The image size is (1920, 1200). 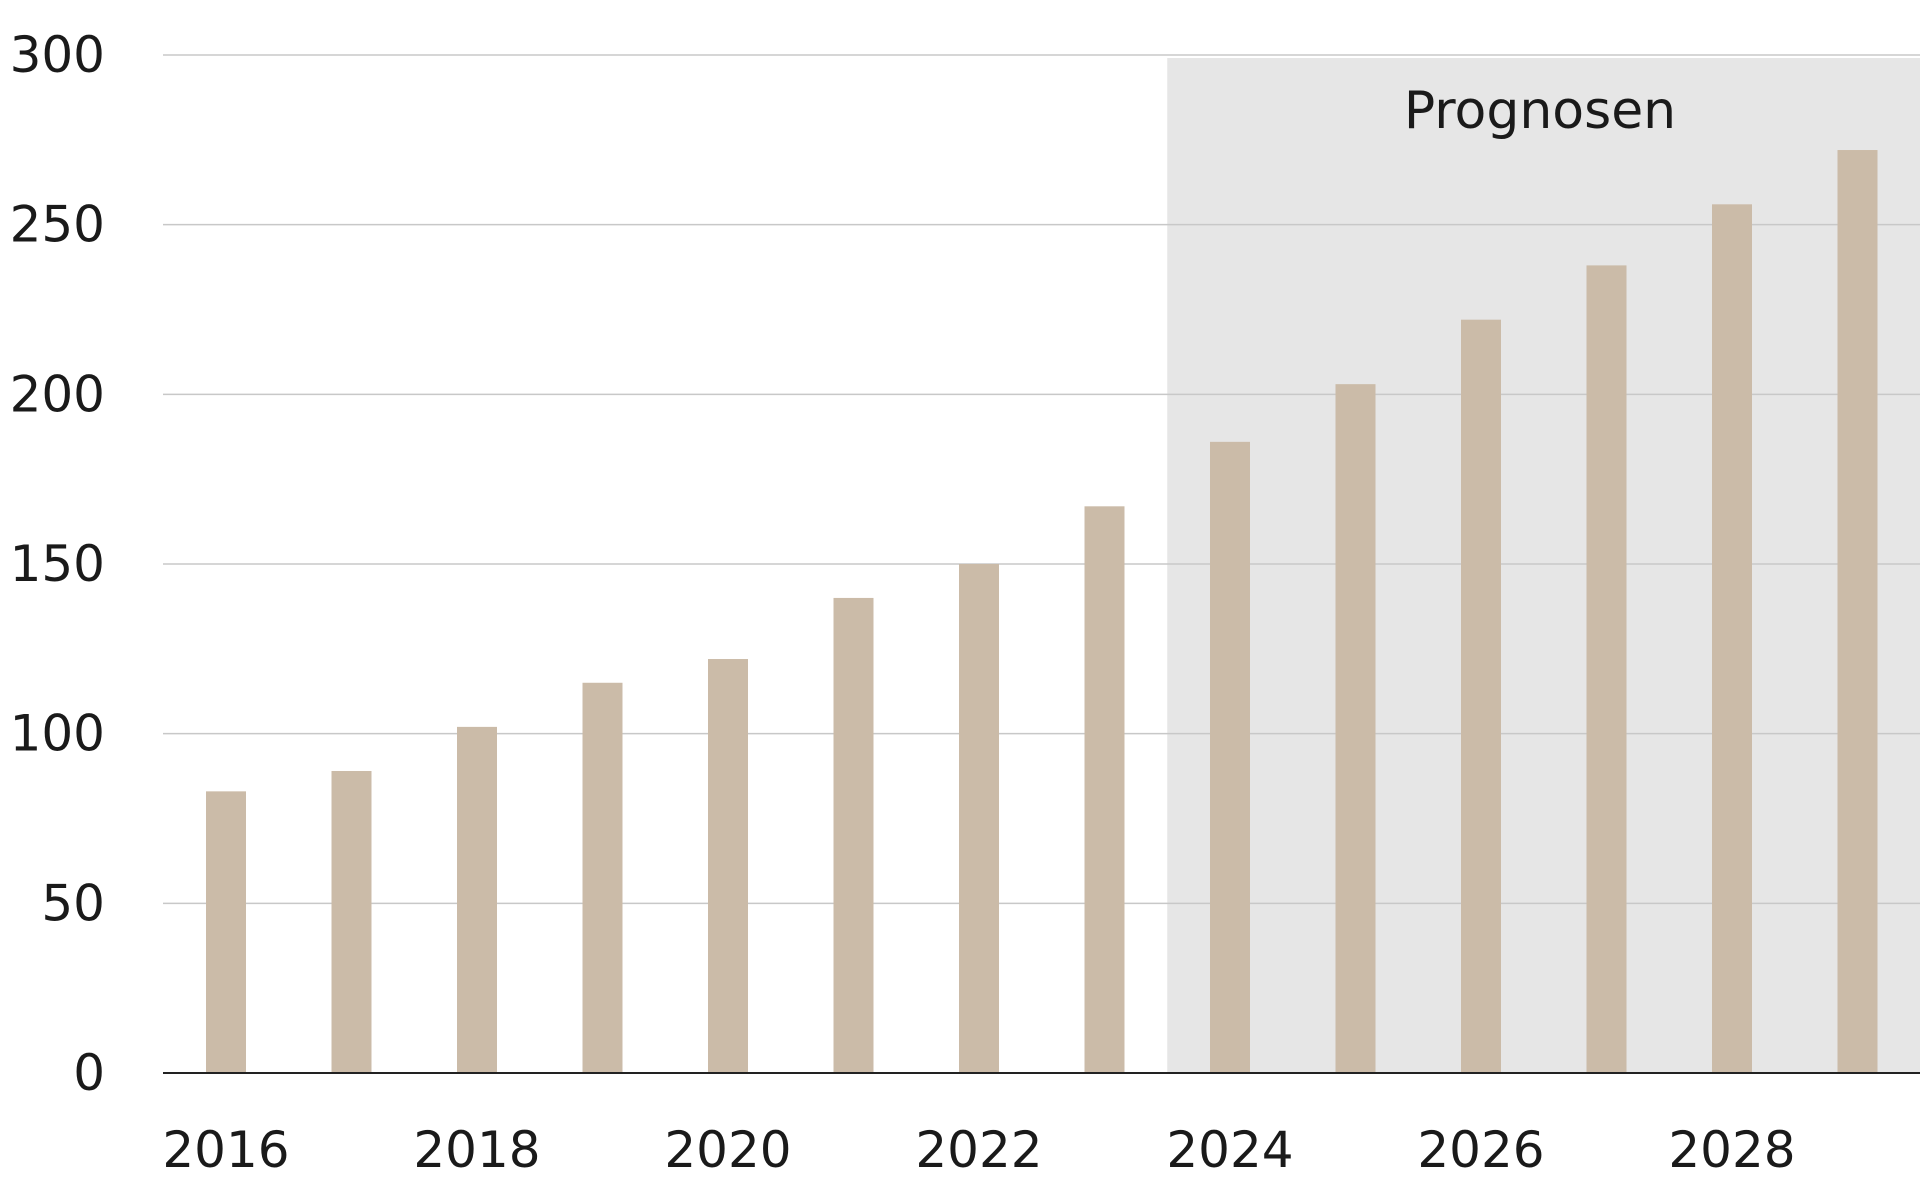 I want to click on bar-2023, so click(x=1104, y=789).